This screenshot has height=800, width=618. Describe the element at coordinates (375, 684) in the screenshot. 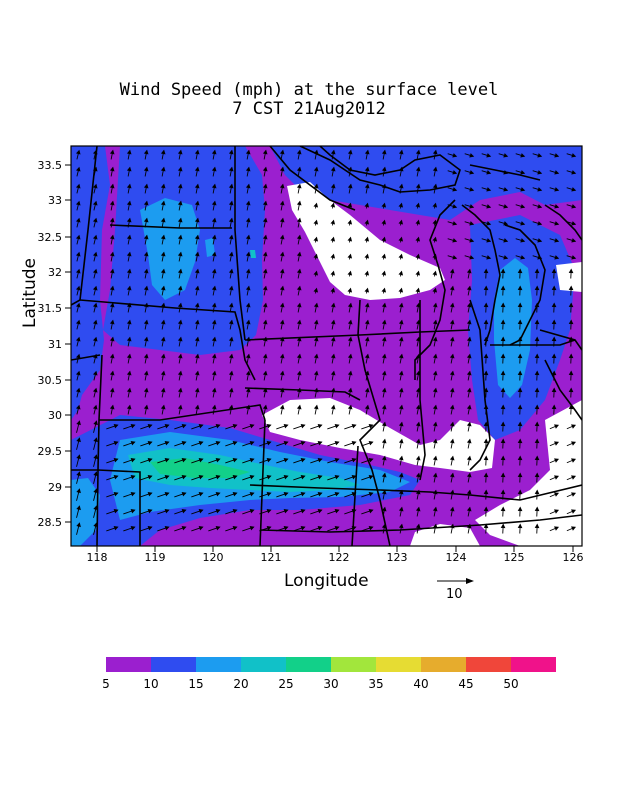

I see `colorbar-label: 35` at that location.